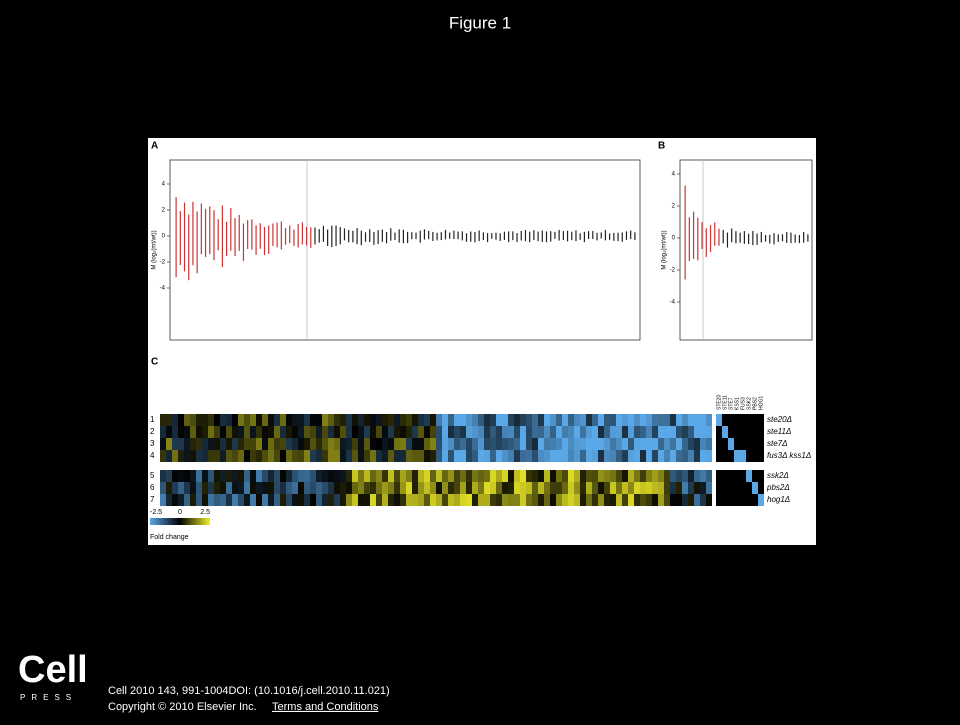  What do you see at coordinates (205, 512) in the screenshot?
I see `legend-tick: 2.5` at bounding box center [205, 512].